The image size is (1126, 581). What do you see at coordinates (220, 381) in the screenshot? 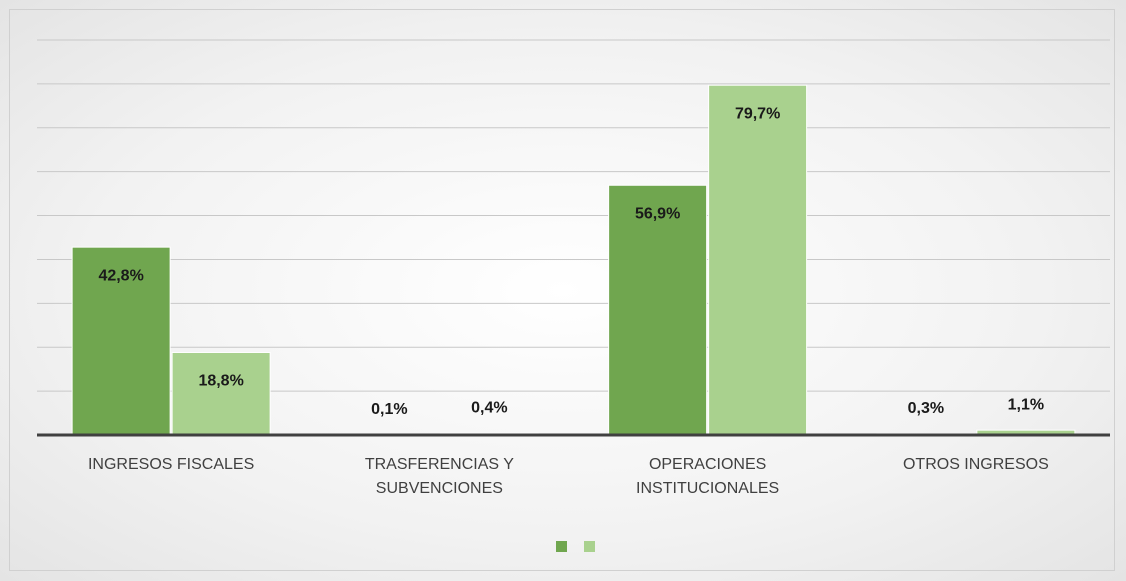
I see `data-label: 18,8%` at bounding box center [220, 381].